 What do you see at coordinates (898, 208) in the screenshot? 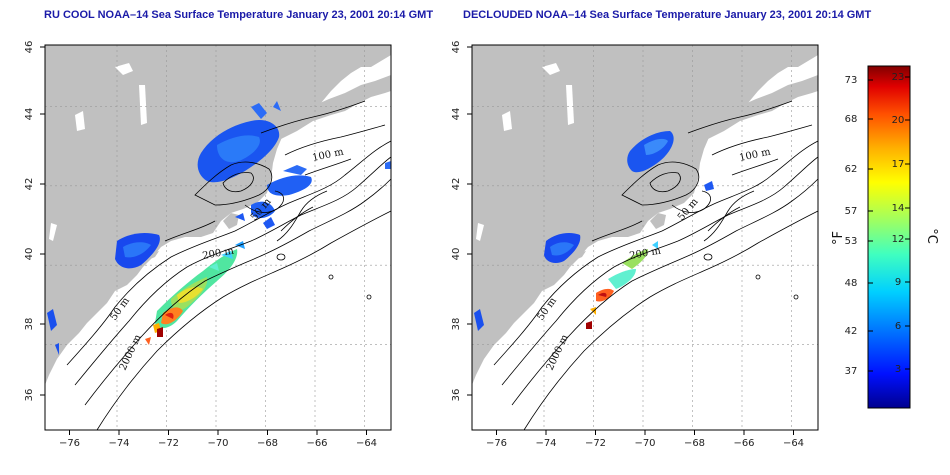
I see `celsius-tick: 14` at bounding box center [898, 208].